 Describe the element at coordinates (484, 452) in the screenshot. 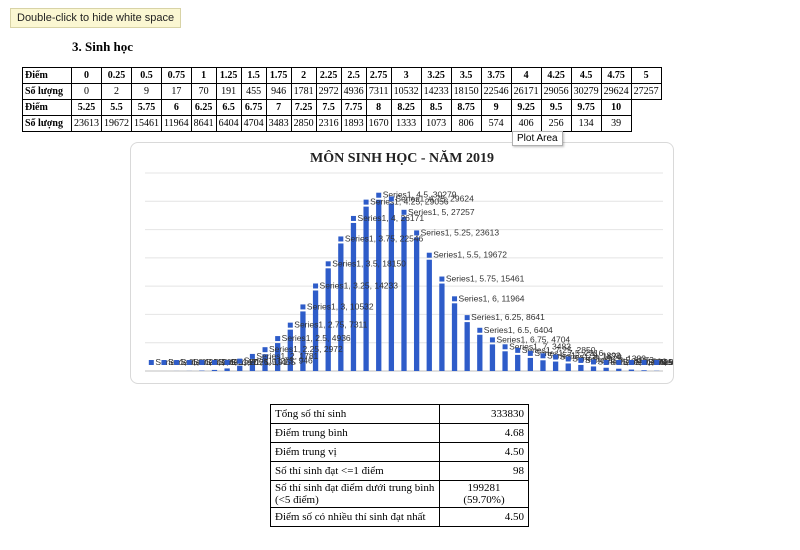

I see `stats-value: 4.50` at that location.